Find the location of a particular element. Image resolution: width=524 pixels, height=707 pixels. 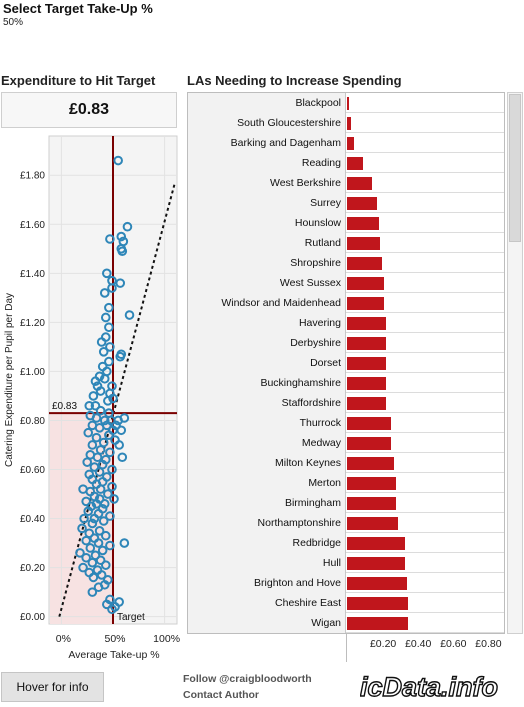

bar-row: Thurrock is located at coordinates (346, 423).